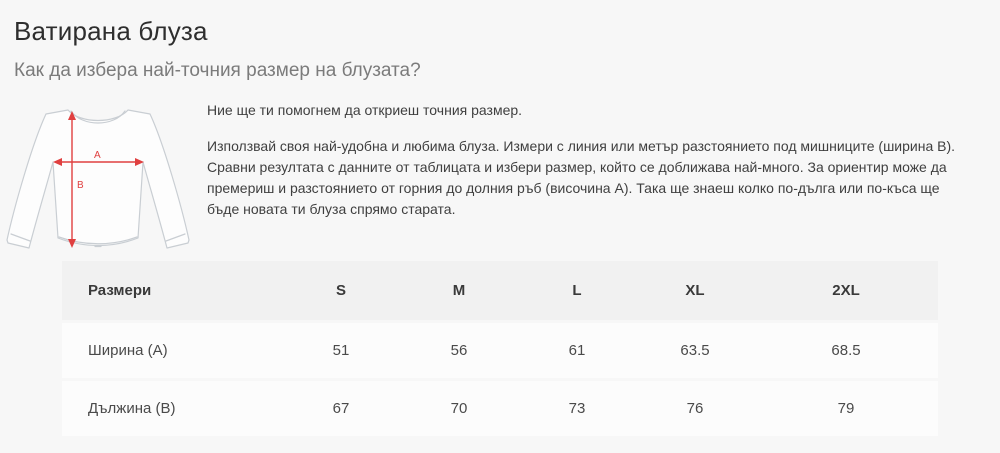  What do you see at coordinates (695, 350) in the screenshot?
I see `width-value-xl: 63.5` at bounding box center [695, 350].